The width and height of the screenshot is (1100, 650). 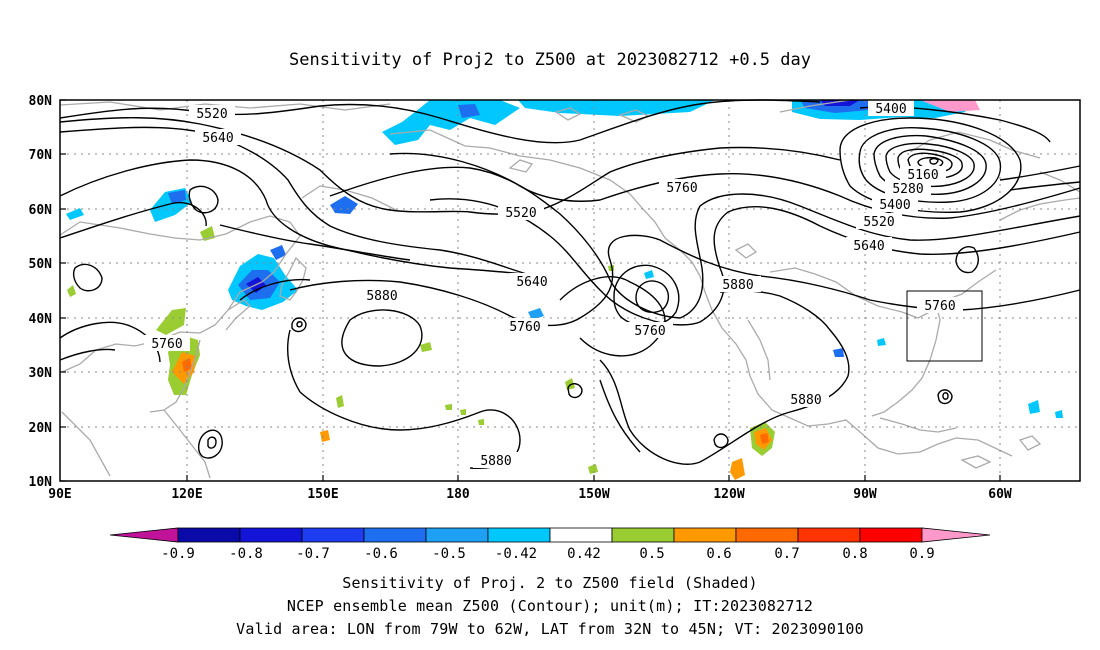 What do you see at coordinates (246, 554) in the screenshot?
I see `colorbar-label: -0.8` at bounding box center [246, 554].